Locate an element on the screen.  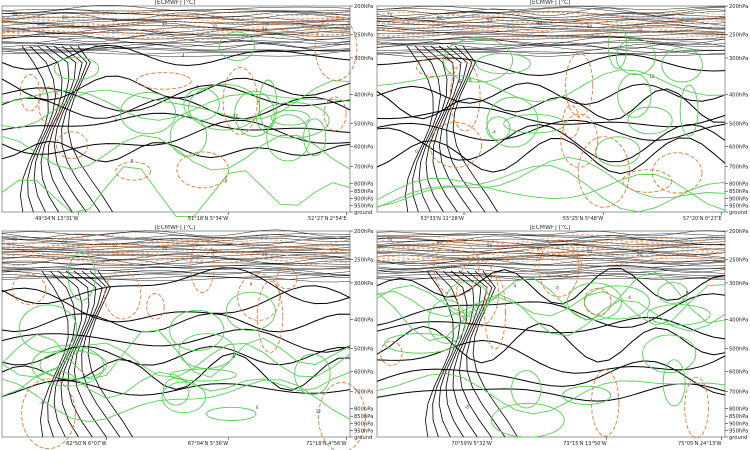
contour-label: 12 is located at coordinates (236, 116).